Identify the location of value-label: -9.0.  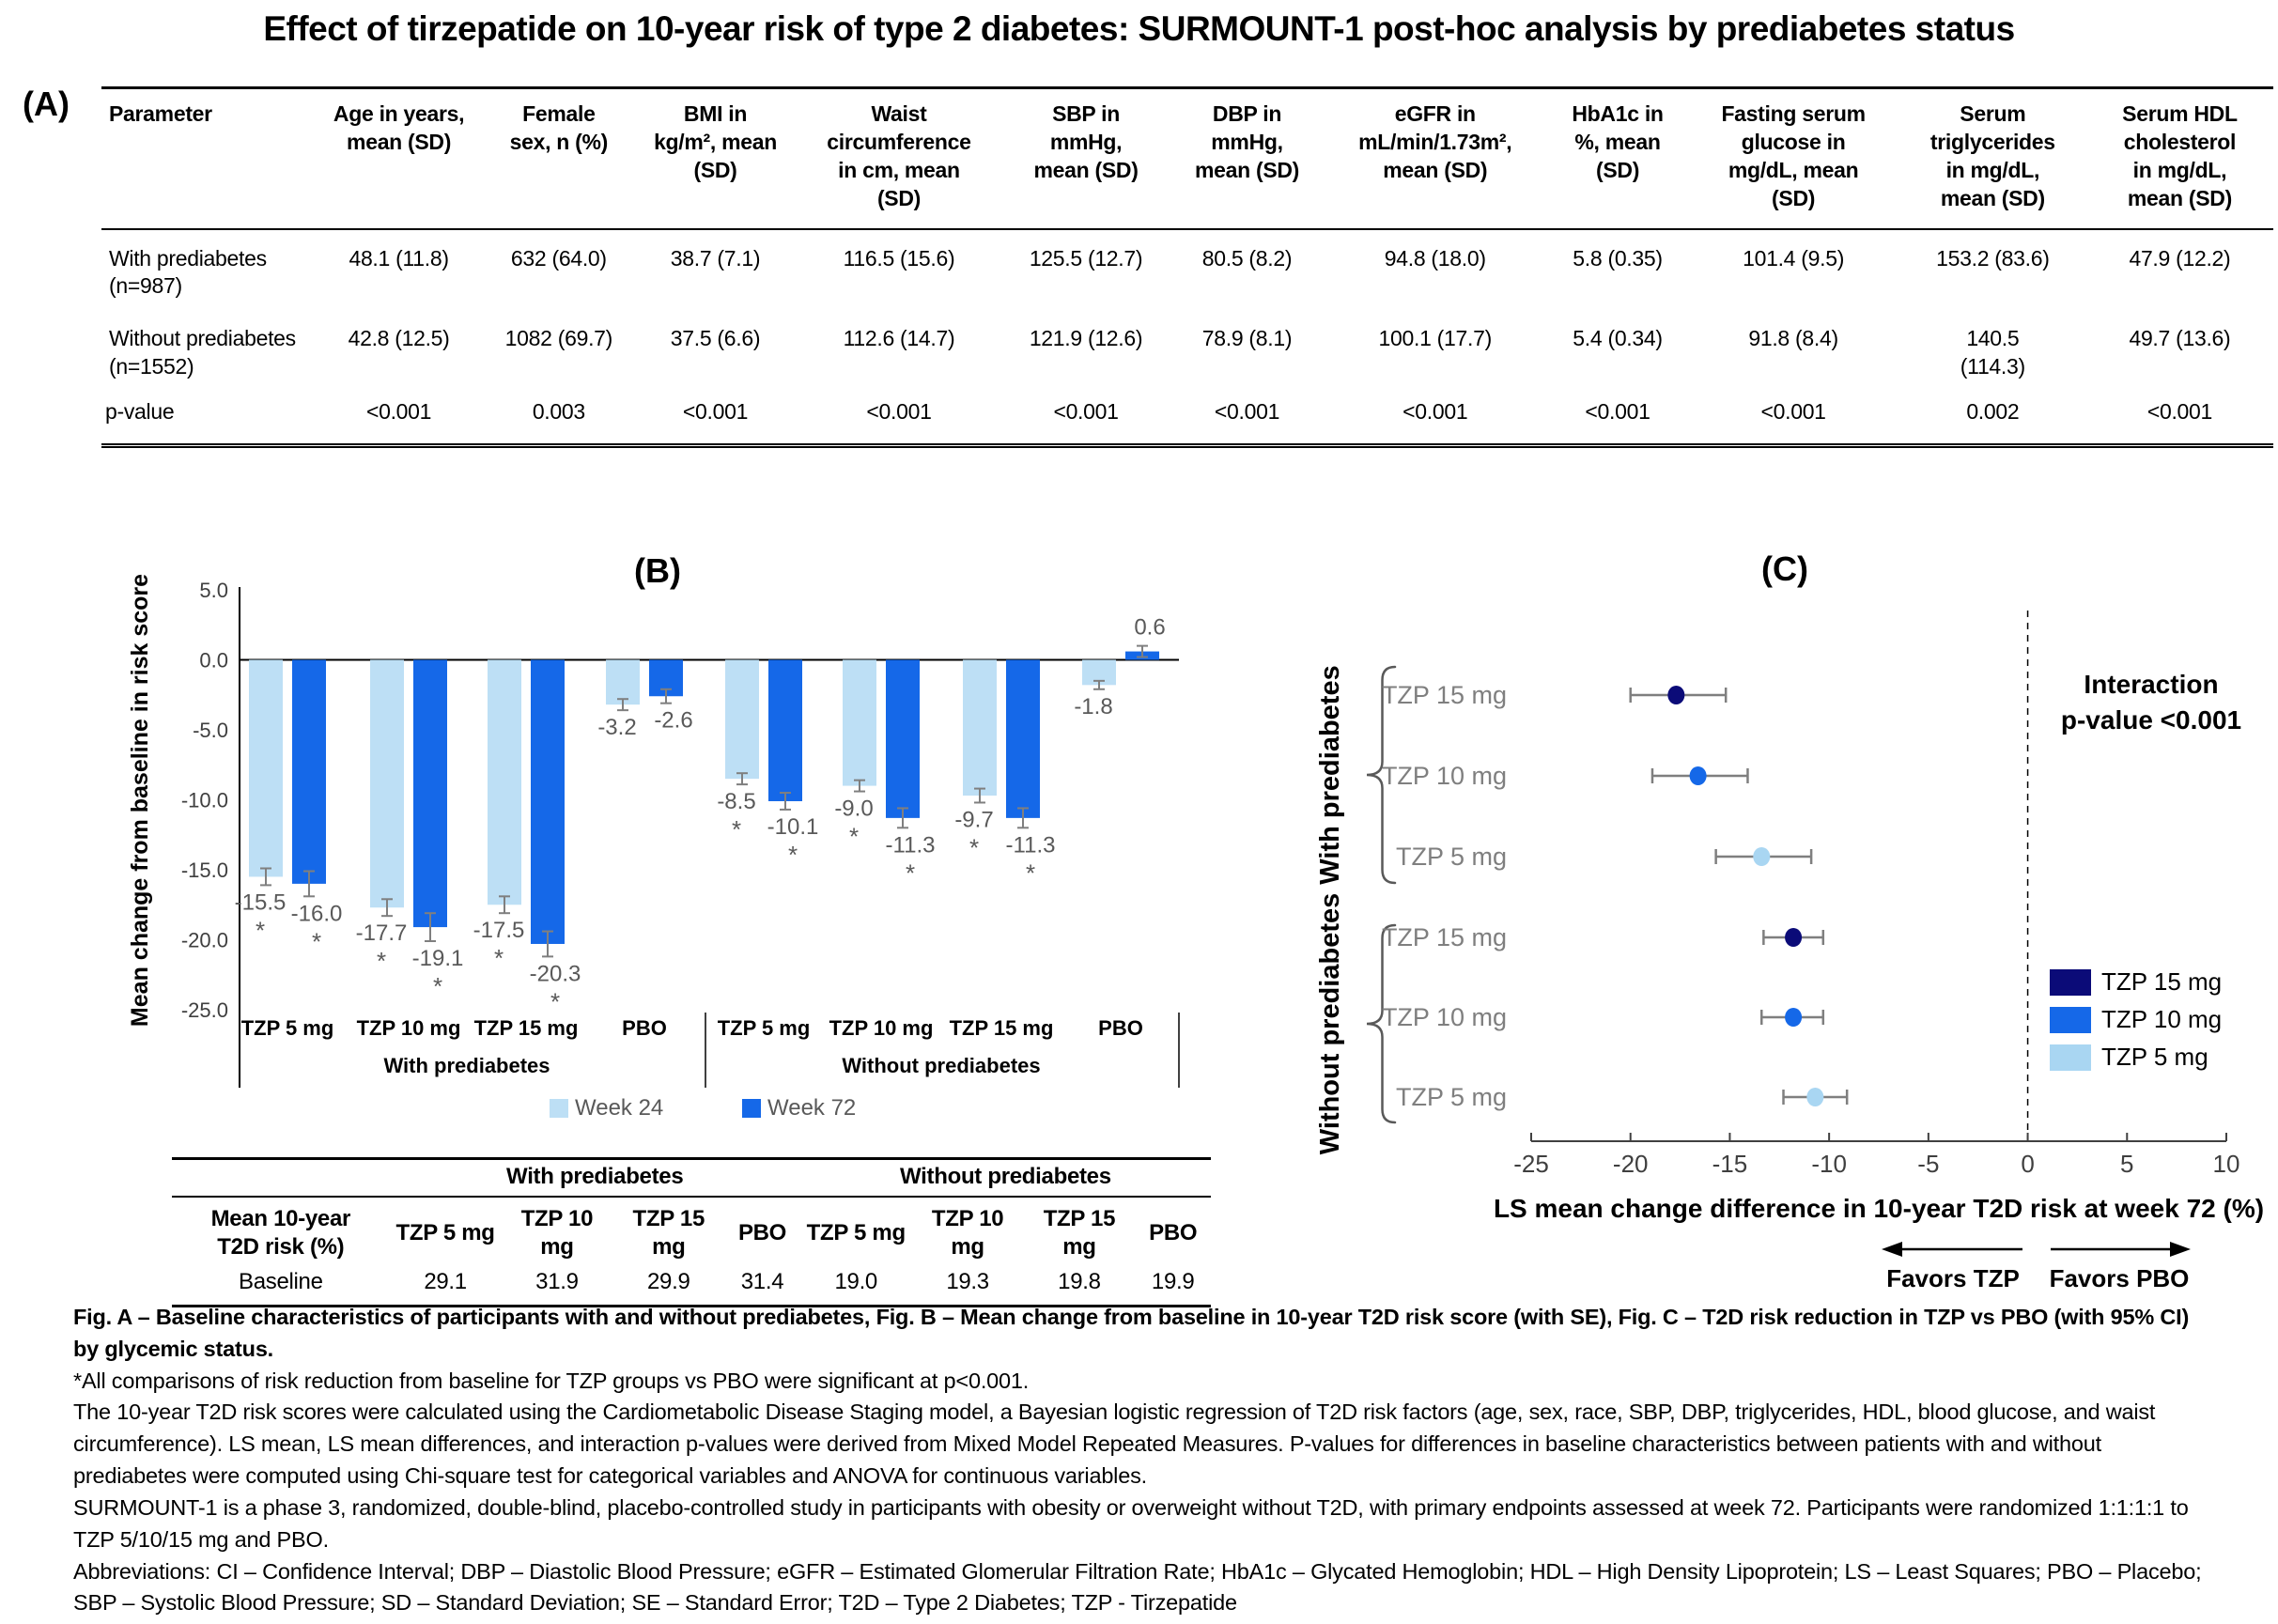
(853, 809).